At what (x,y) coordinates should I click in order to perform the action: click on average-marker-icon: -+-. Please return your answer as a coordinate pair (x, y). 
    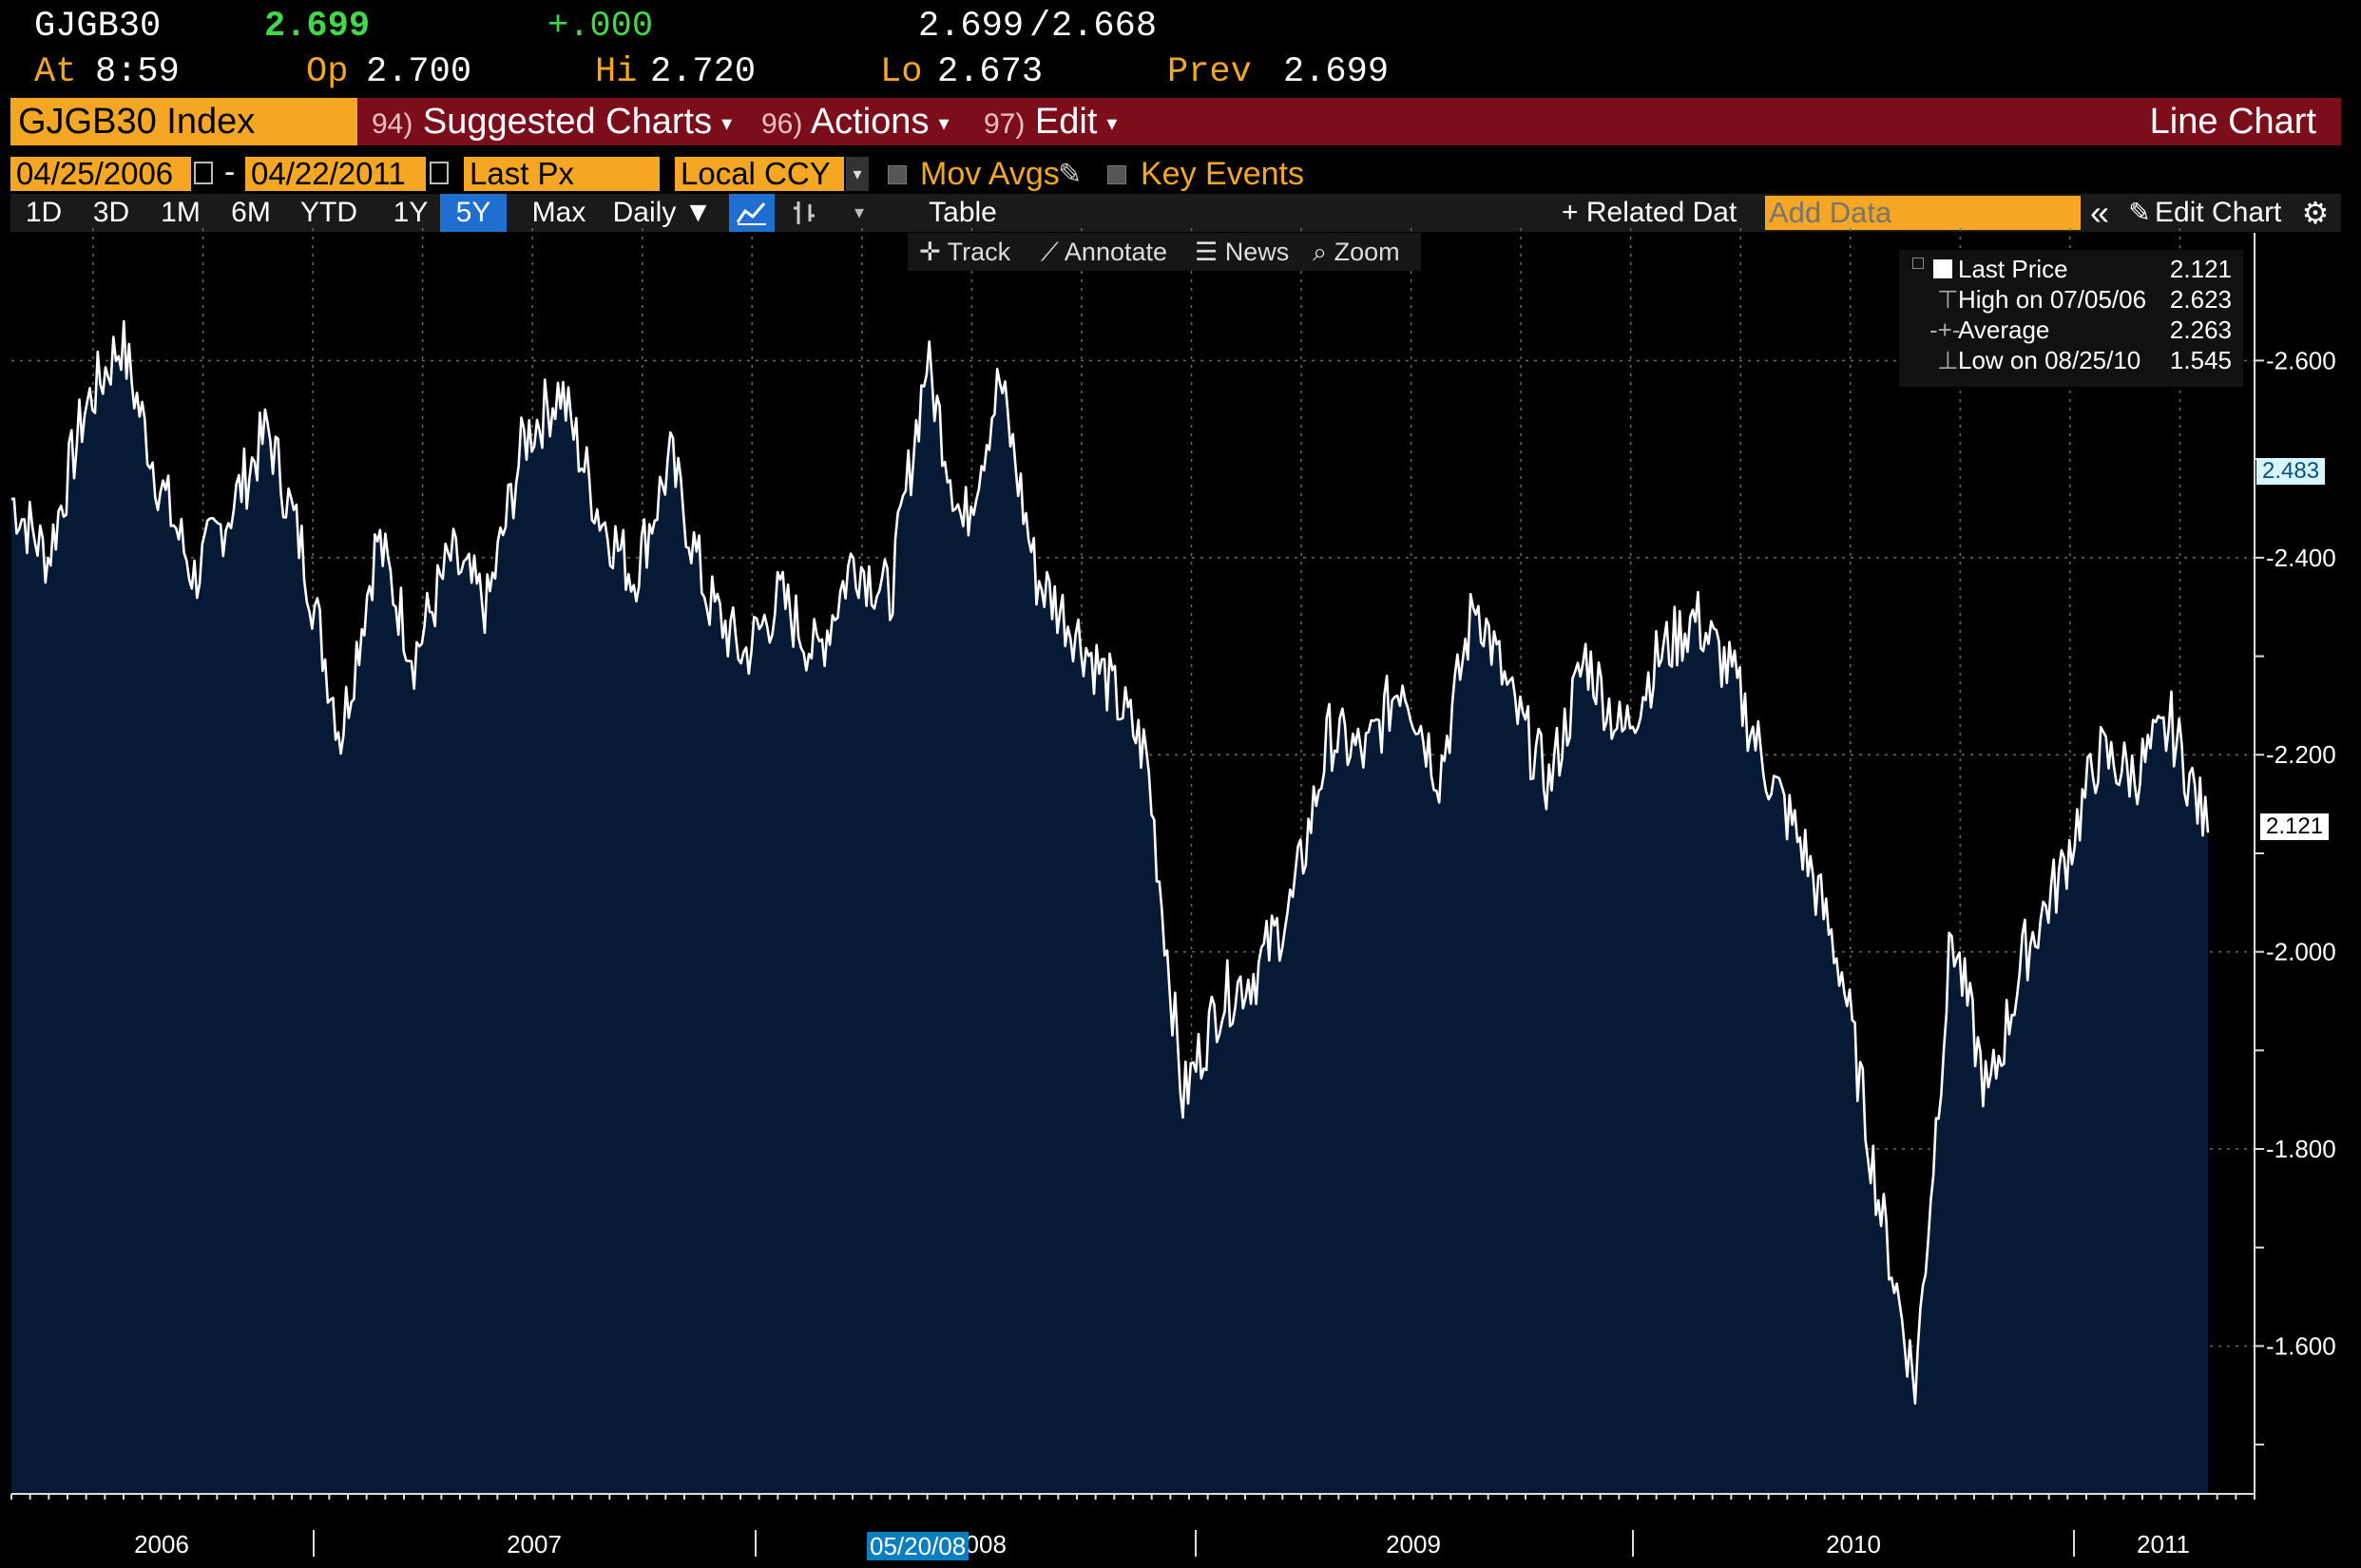
    Looking at the image, I should click on (1945, 330).